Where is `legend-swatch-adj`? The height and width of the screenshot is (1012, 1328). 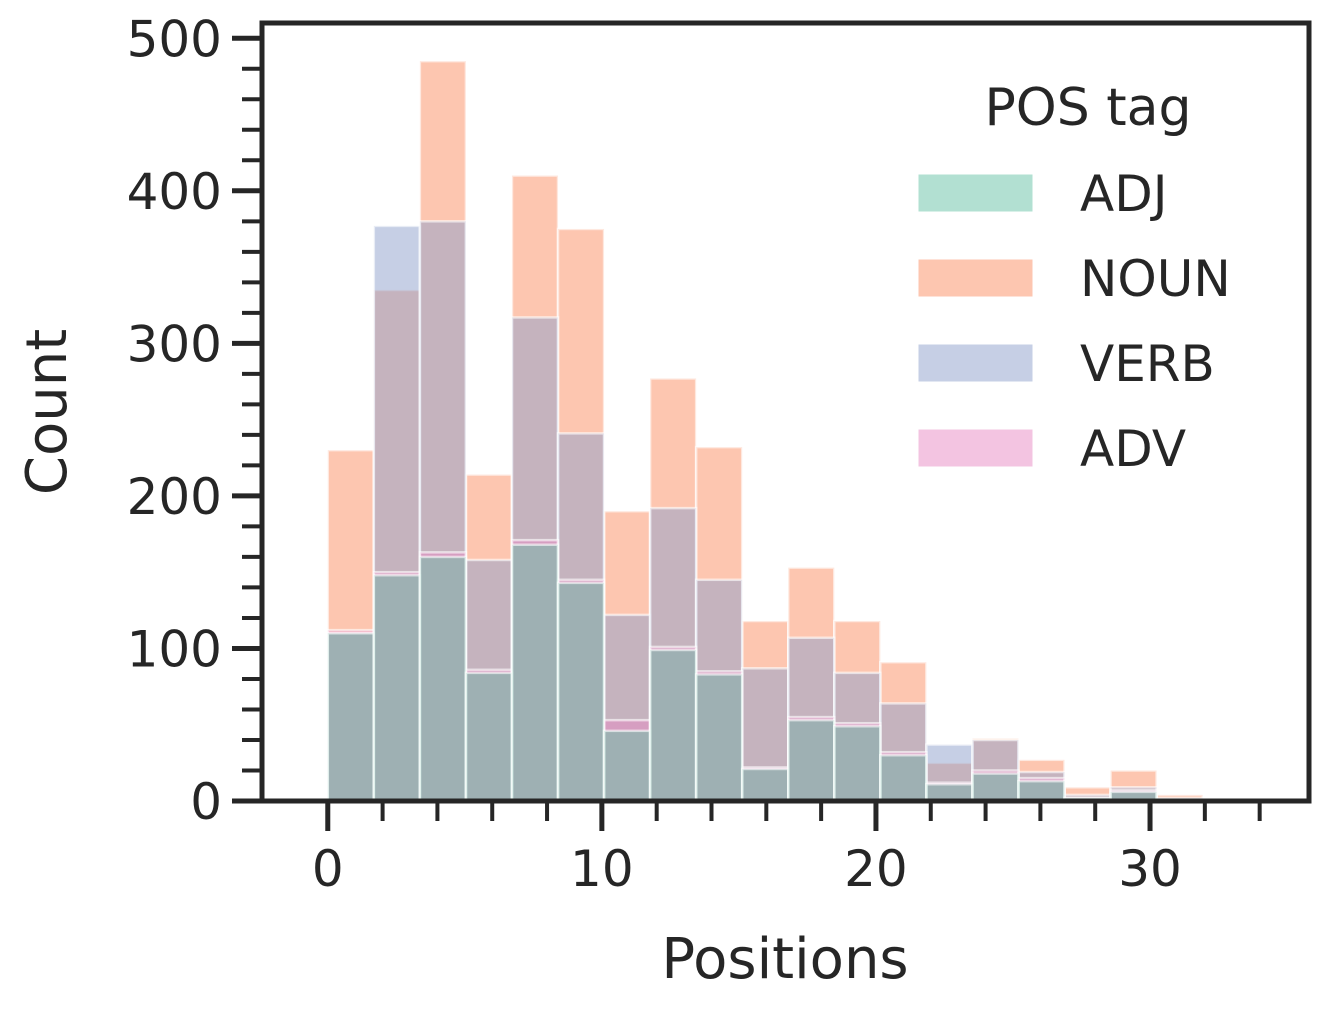 legend-swatch-adj is located at coordinates (975, 193).